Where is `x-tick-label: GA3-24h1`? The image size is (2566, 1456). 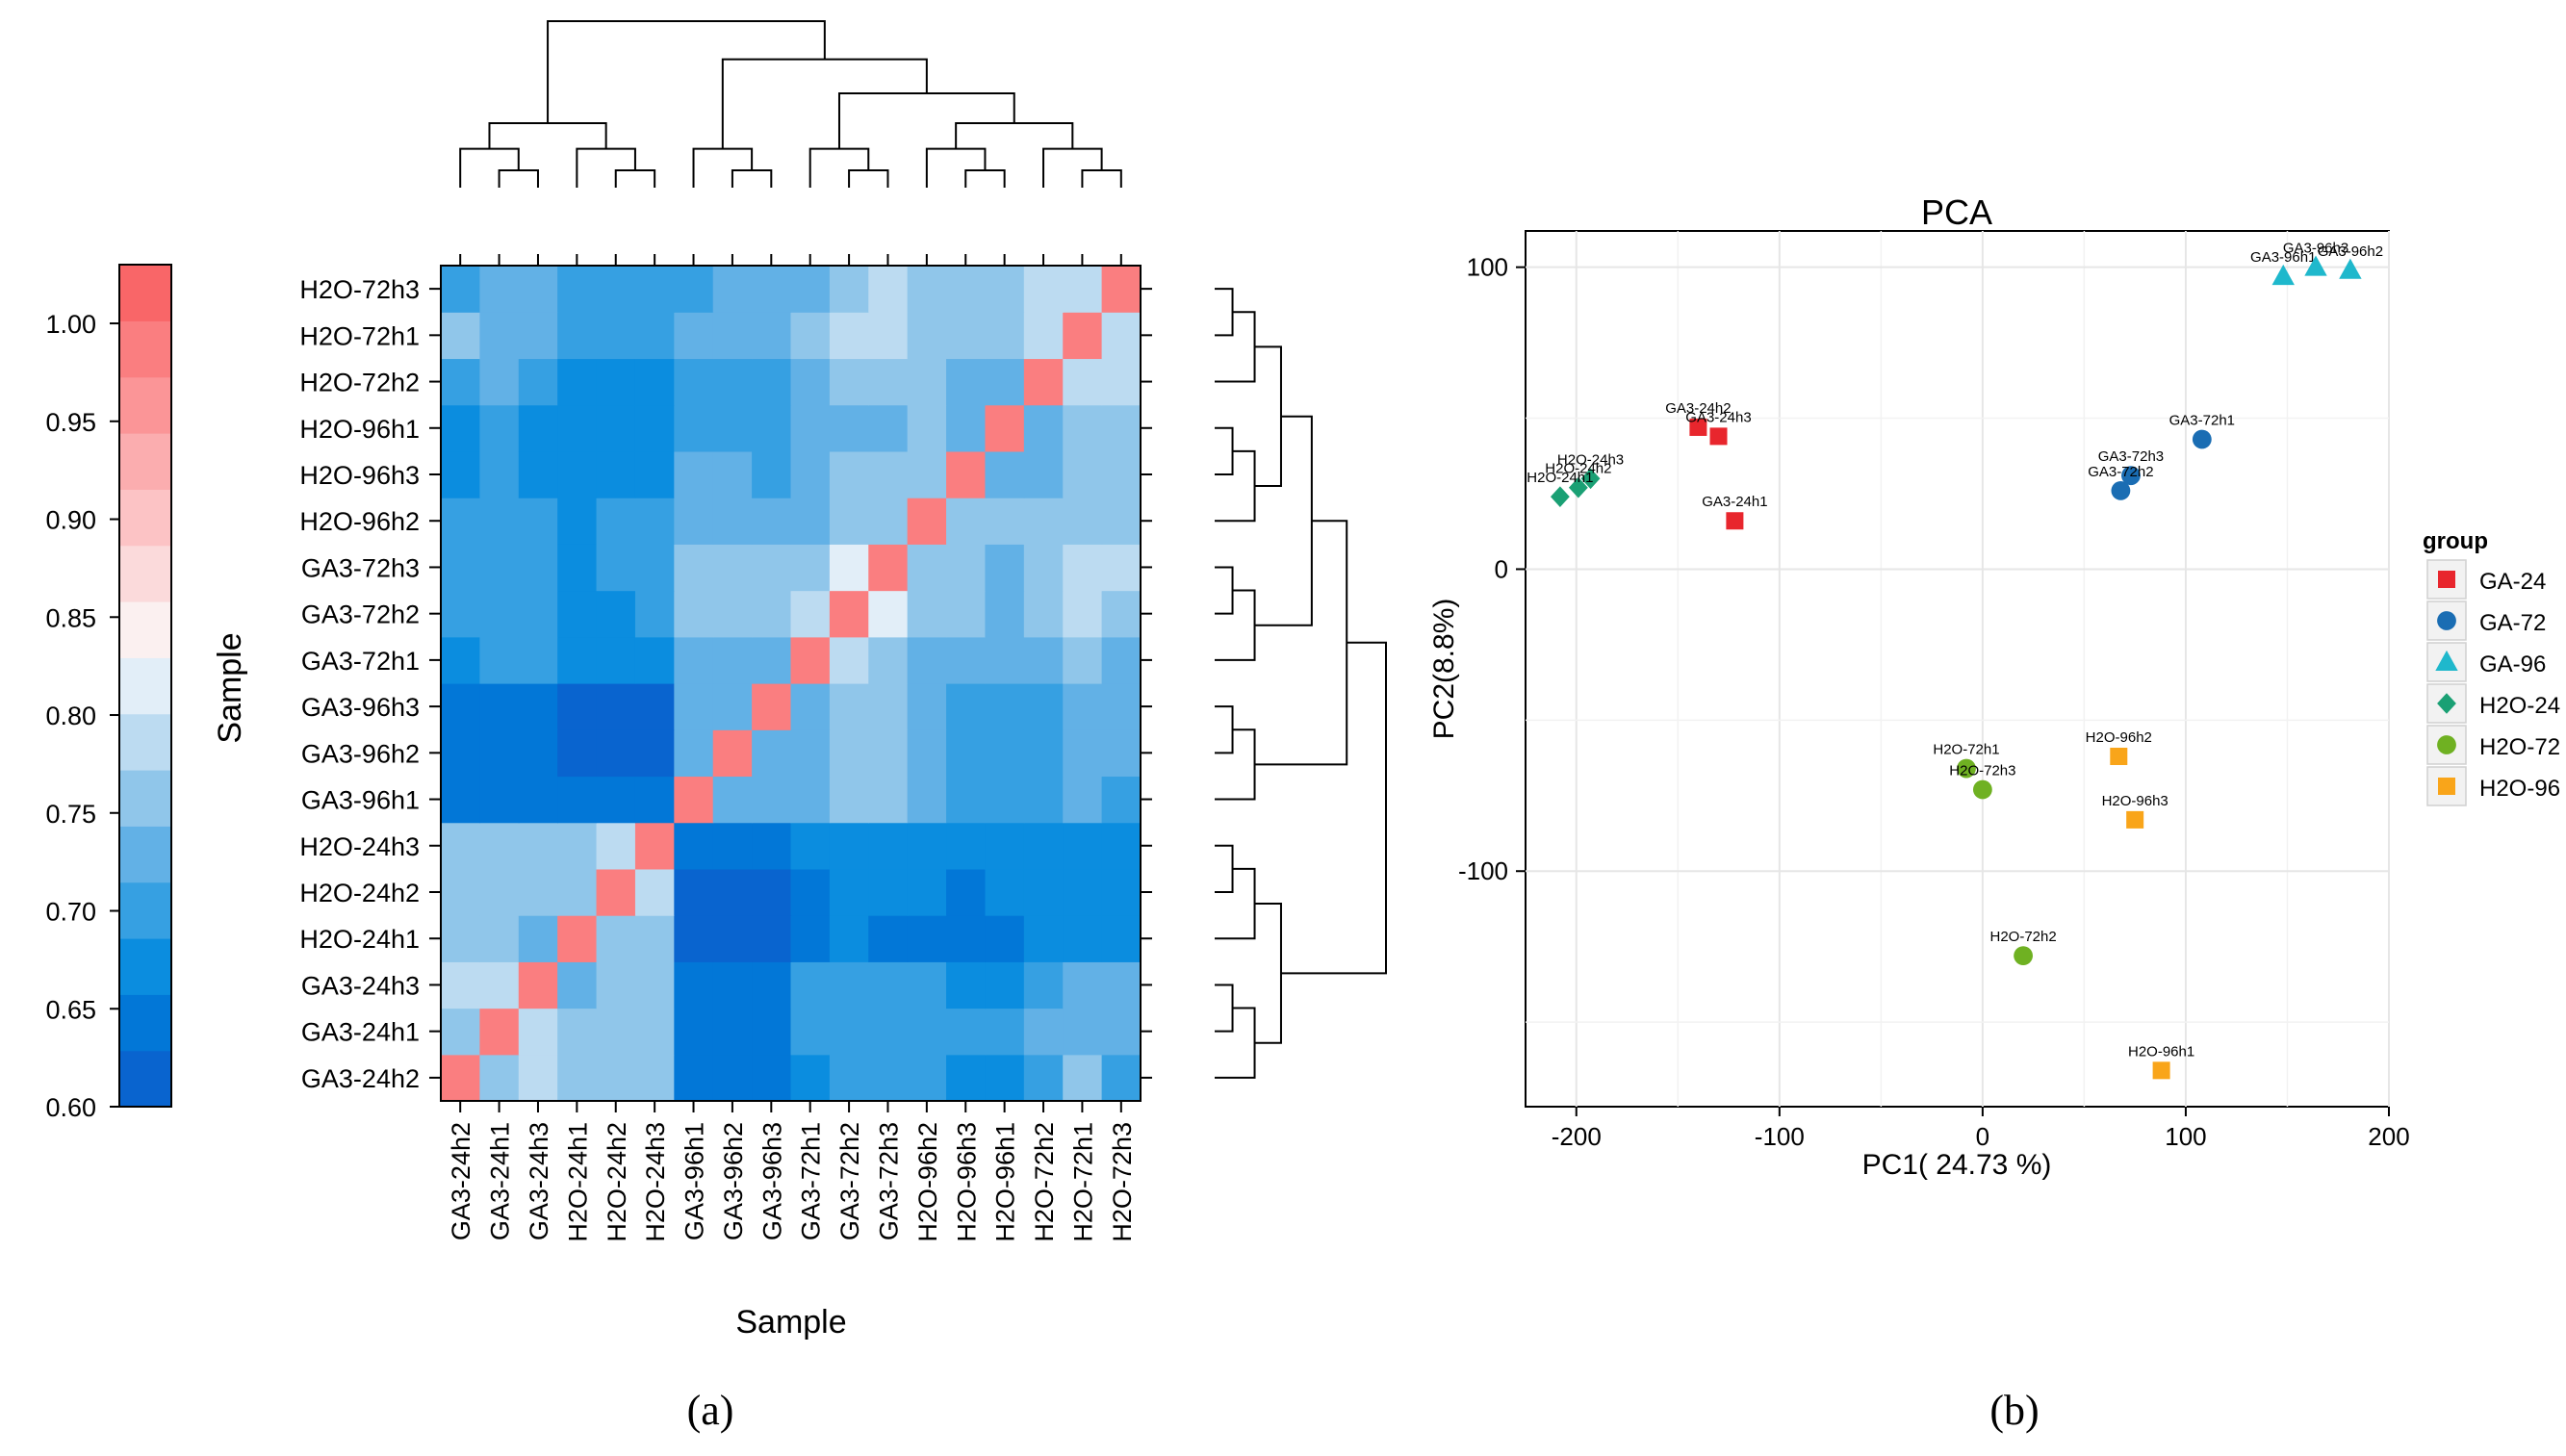 x-tick-label: GA3-24h1 is located at coordinates (500, 1181).